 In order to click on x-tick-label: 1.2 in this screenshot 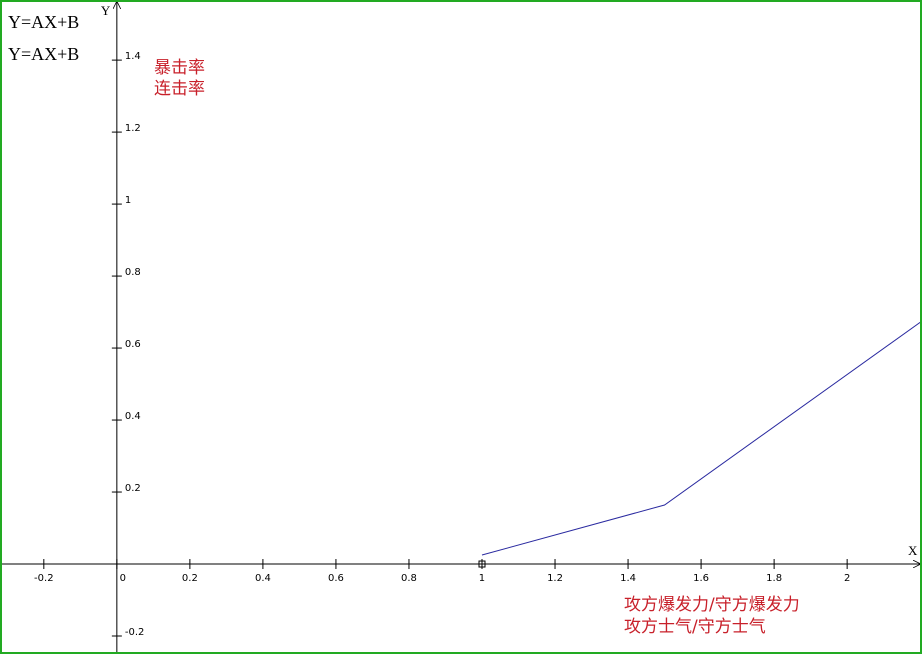, I will do `click(555, 578)`.